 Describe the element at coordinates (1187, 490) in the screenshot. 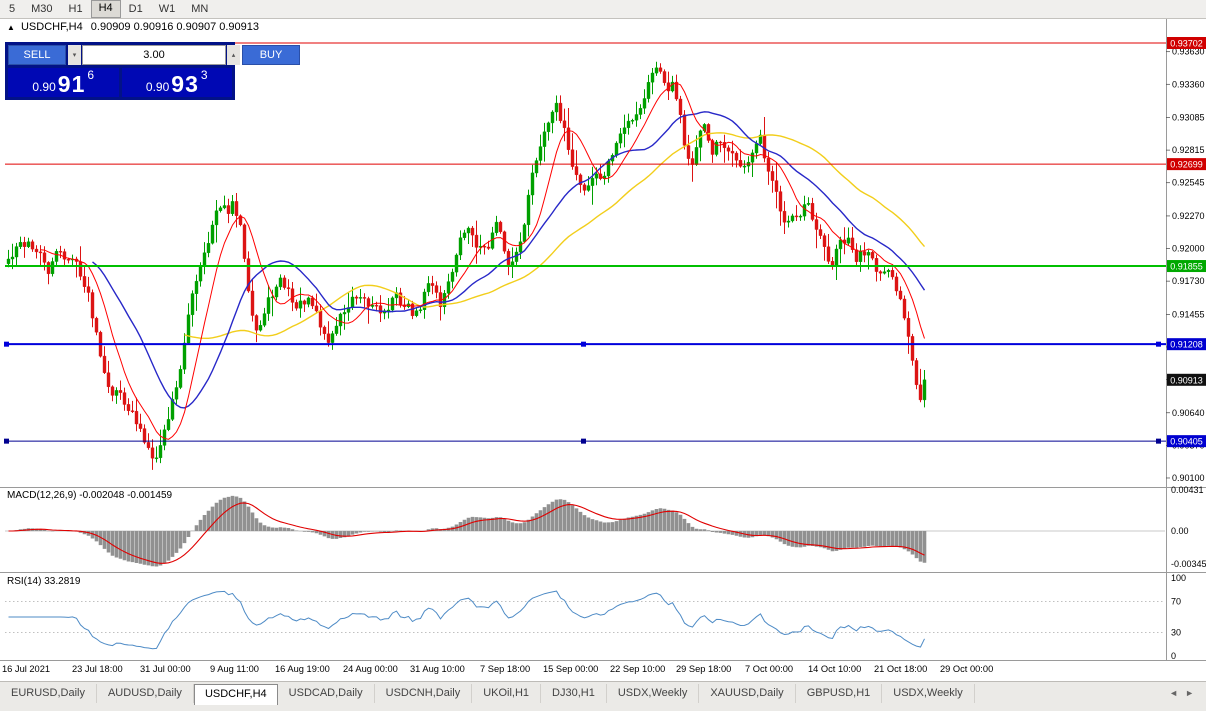

I see `svg-text: 0.00431` at that location.